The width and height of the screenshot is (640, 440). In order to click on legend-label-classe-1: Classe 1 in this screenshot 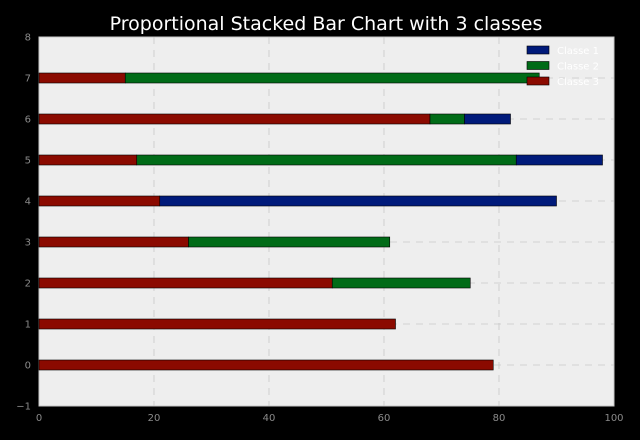, I will do `click(578, 51)`.